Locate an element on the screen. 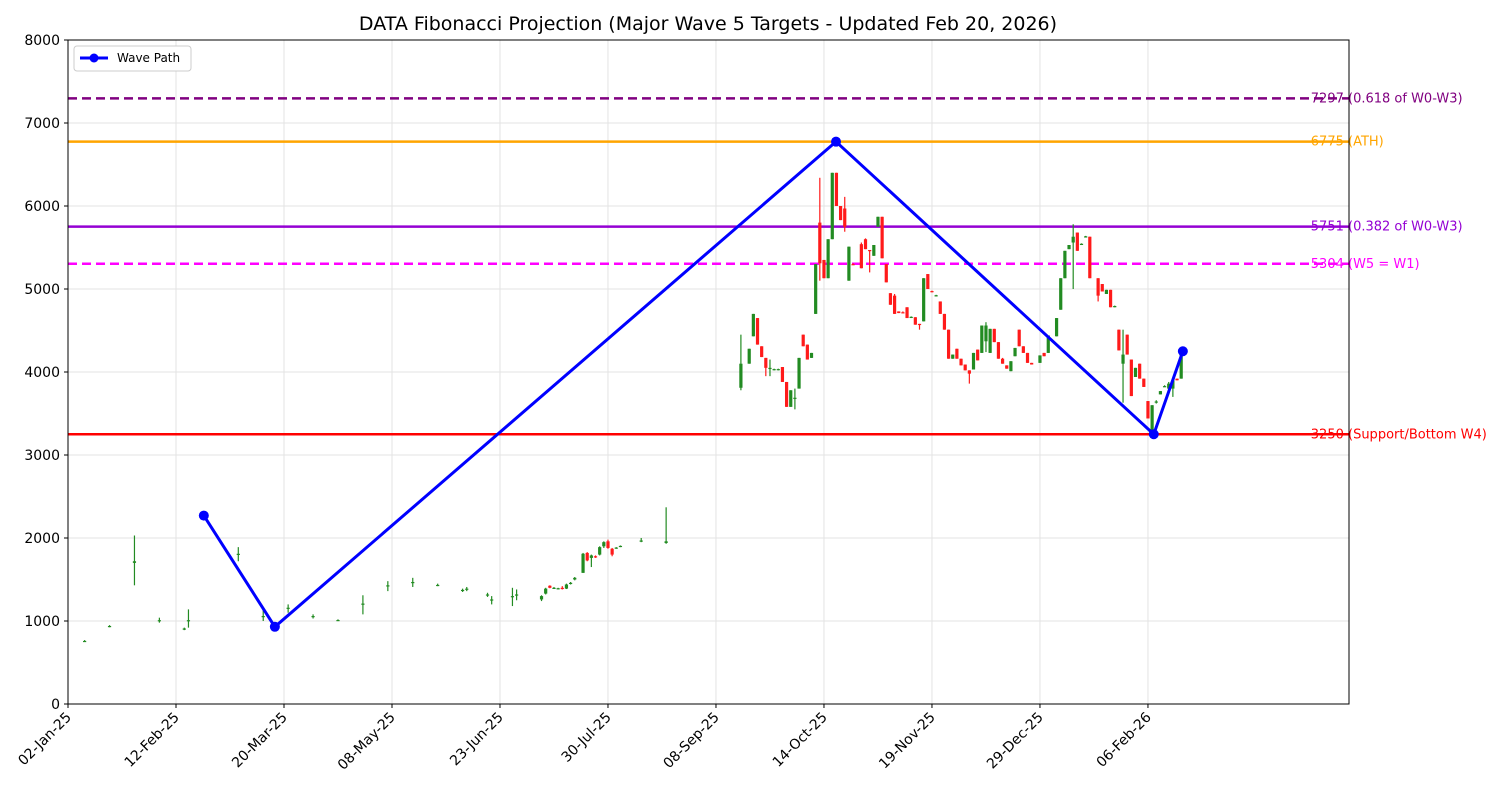 Image resolution: width=1500 pixels, height=800 pixels. y-tick-label: 6000 is located at coordinates (42, 207).